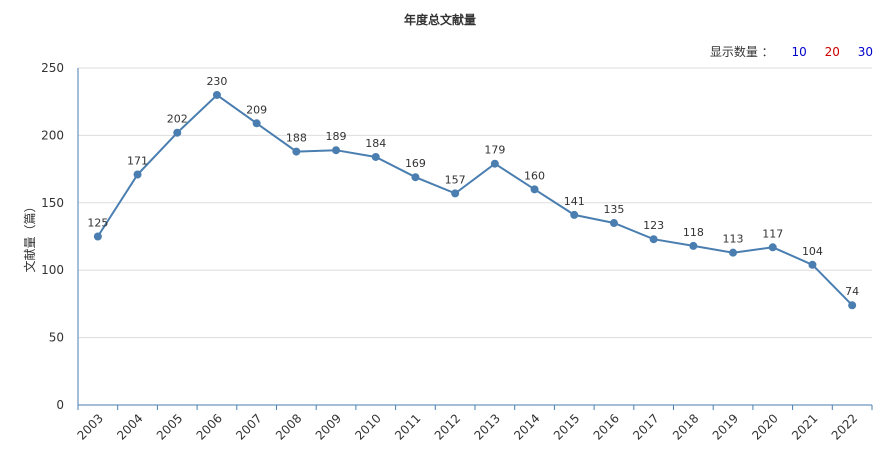 This screenshot has height=462, width=895. I want to click on y-tick-label: 50, so click(56, 338).